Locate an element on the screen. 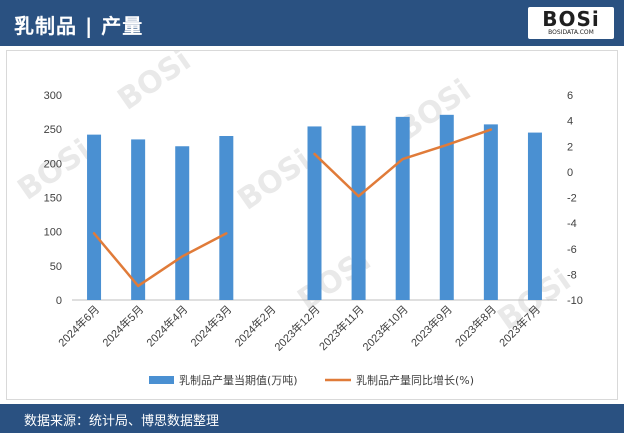 This screenshot has height=433, width=624. y2-tick-label: -2 is located at coordinates (572, 199).